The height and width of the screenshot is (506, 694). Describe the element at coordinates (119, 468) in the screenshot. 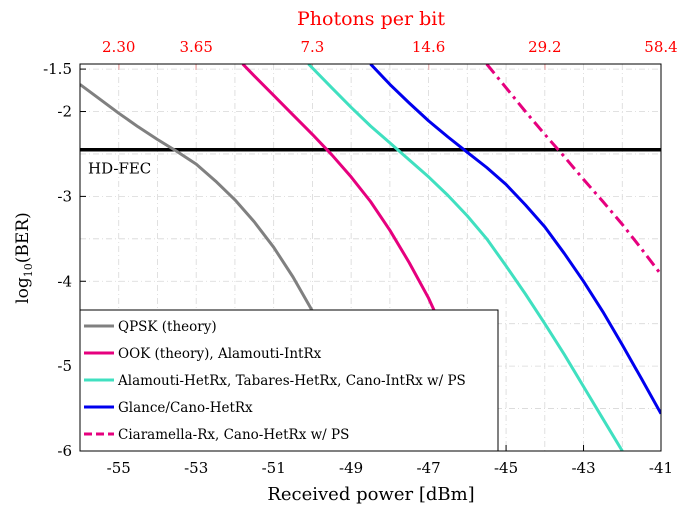

I see `x-tick-label: -55` at that location.